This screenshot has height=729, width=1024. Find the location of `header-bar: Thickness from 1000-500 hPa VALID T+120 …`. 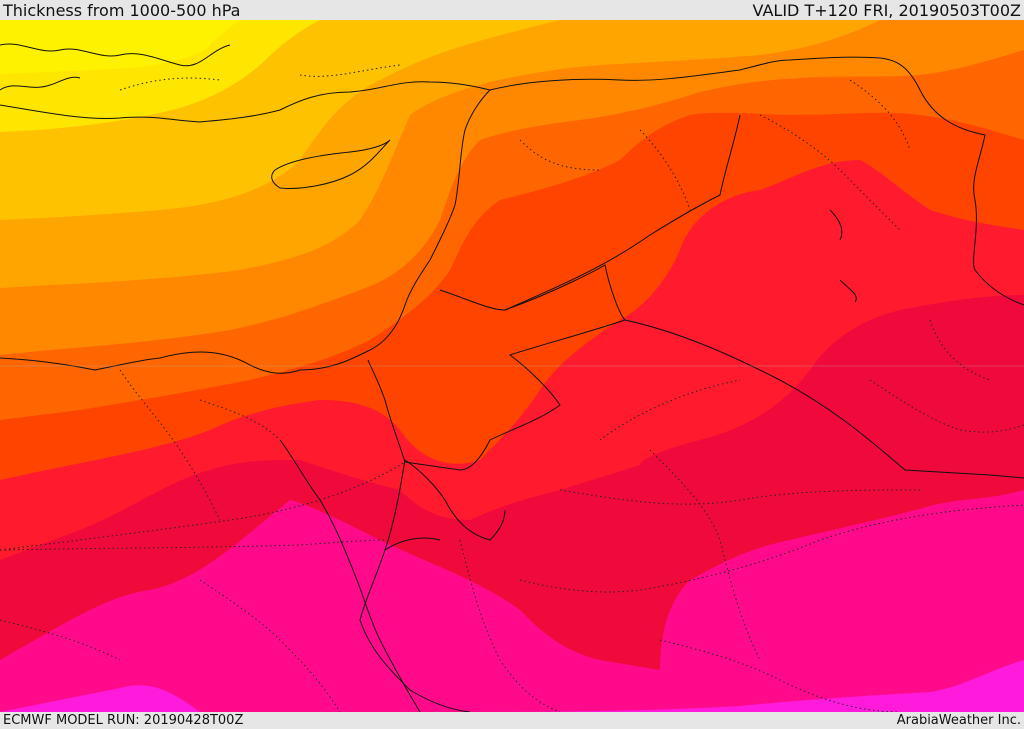

header-bar: Thickness from 1000-500 hPa VALID T+120 … is located at coordinates (512, 10).